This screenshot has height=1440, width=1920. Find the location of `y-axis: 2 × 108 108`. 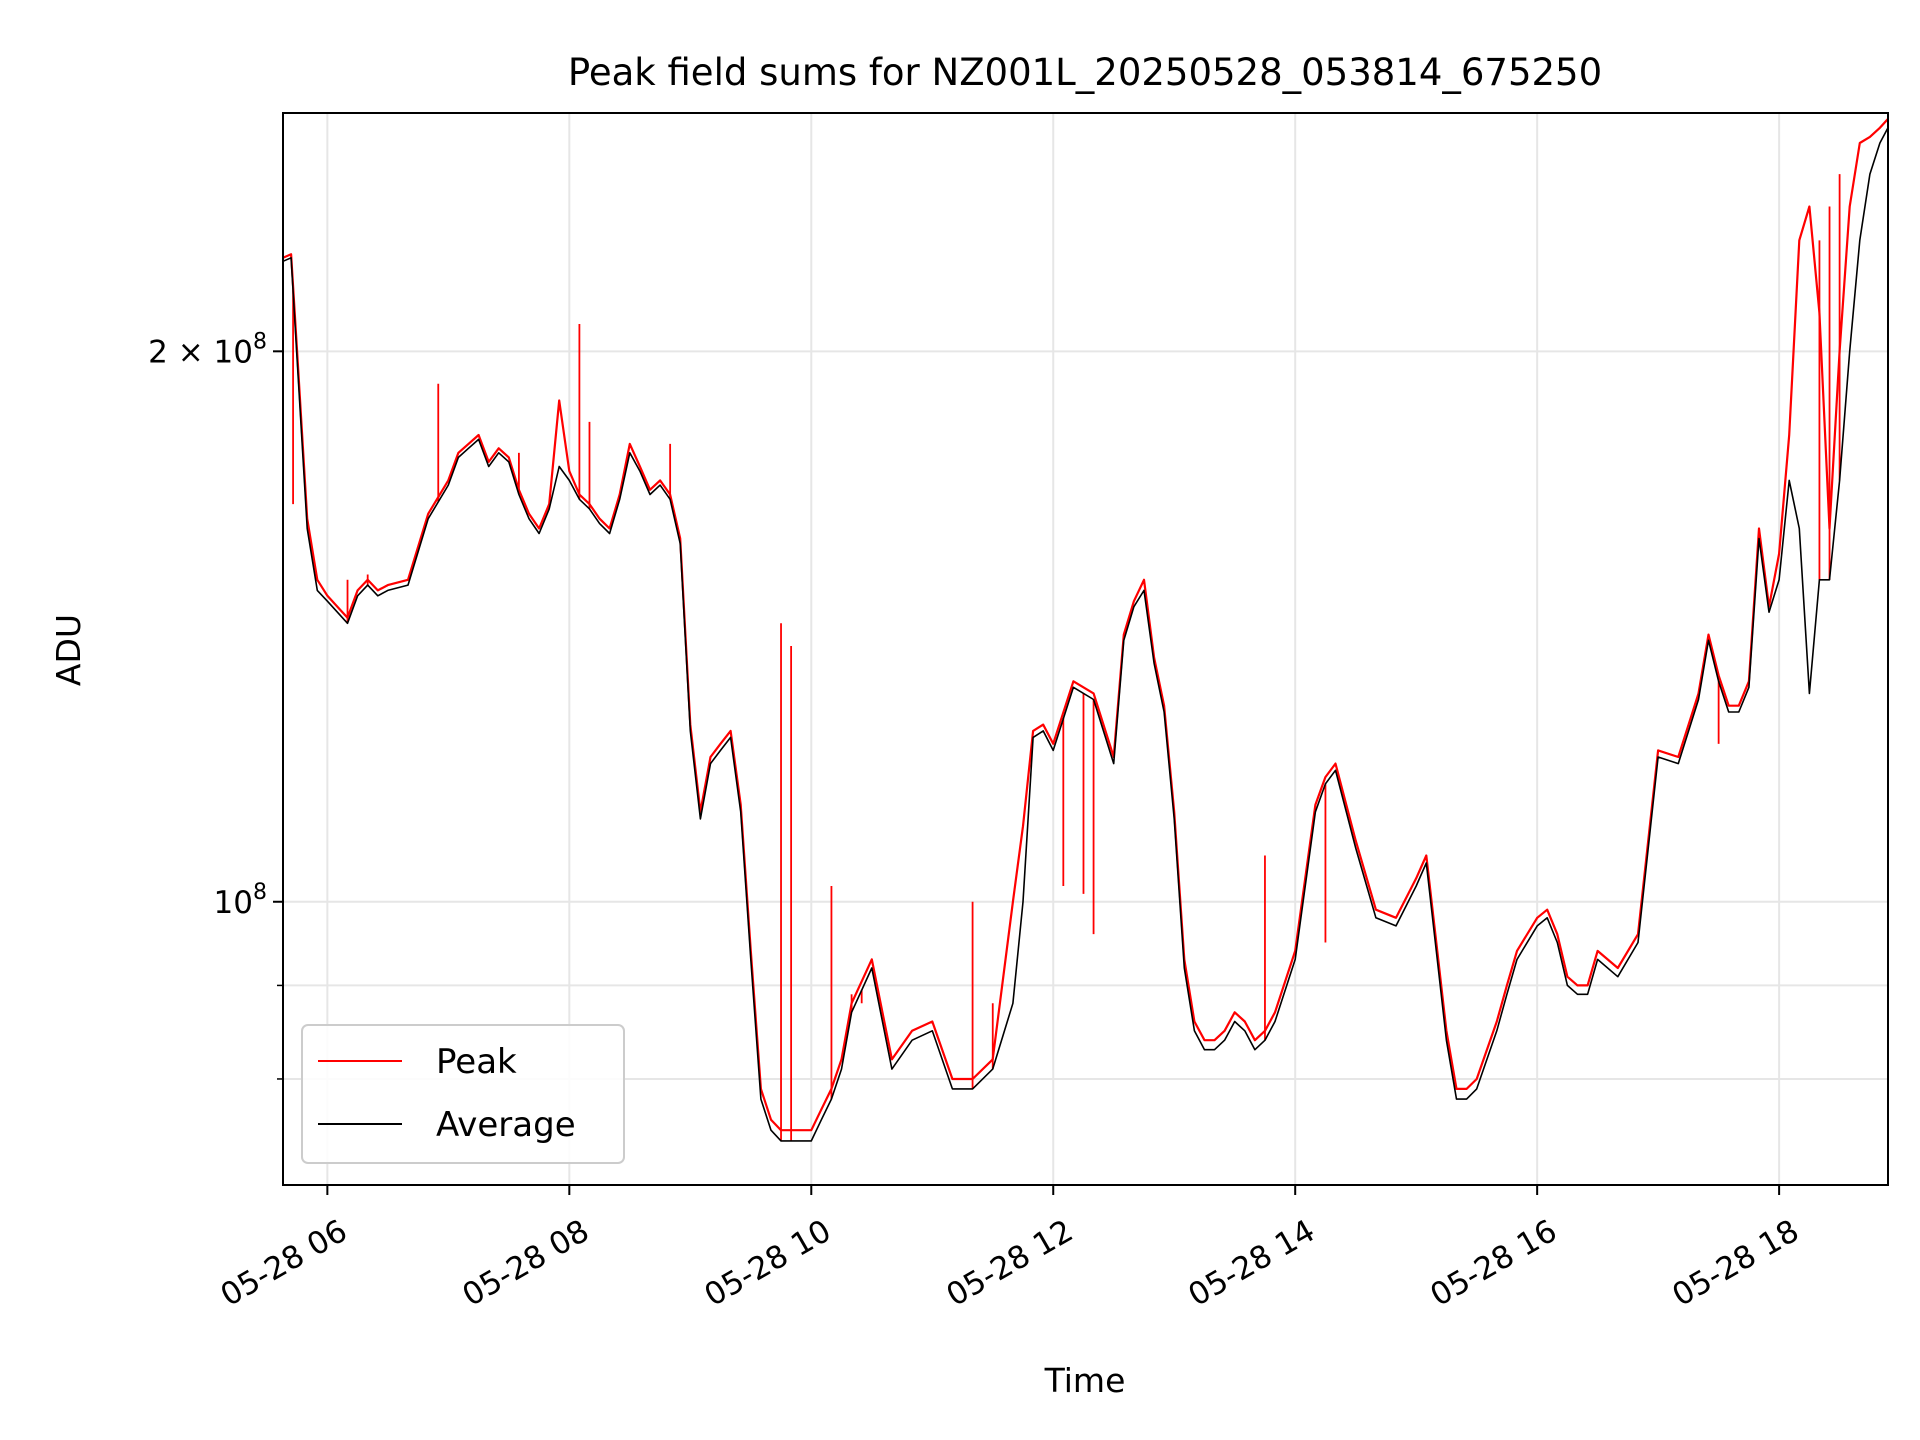

y-axis: 2 × 108 108 is located at coordinates (215, 704).